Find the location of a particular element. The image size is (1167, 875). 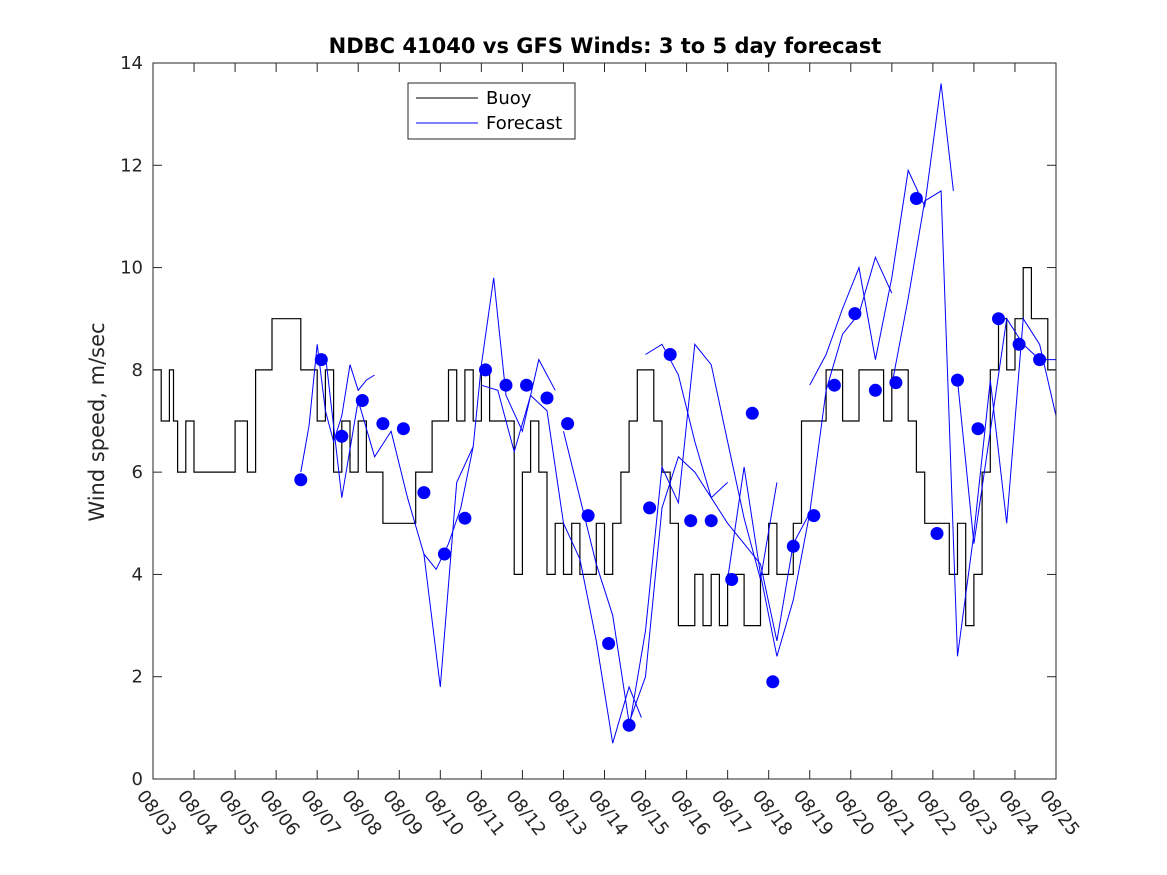

y-tick-label: 0 is located at coordinates (137, 779).